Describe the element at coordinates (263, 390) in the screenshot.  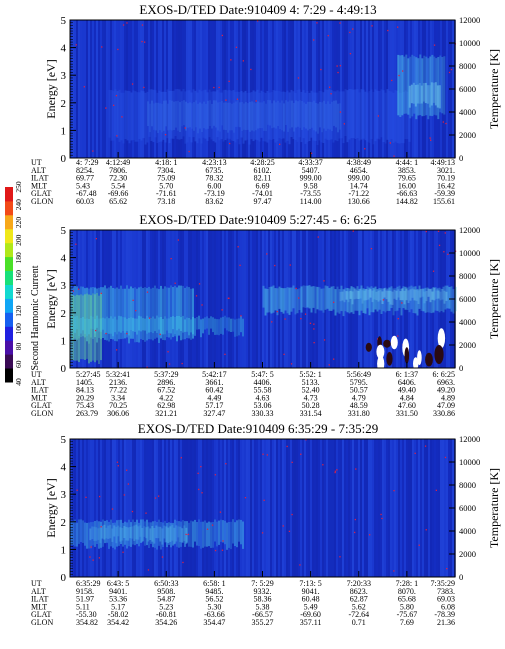
I see `table-cell: 55.58` at that location.